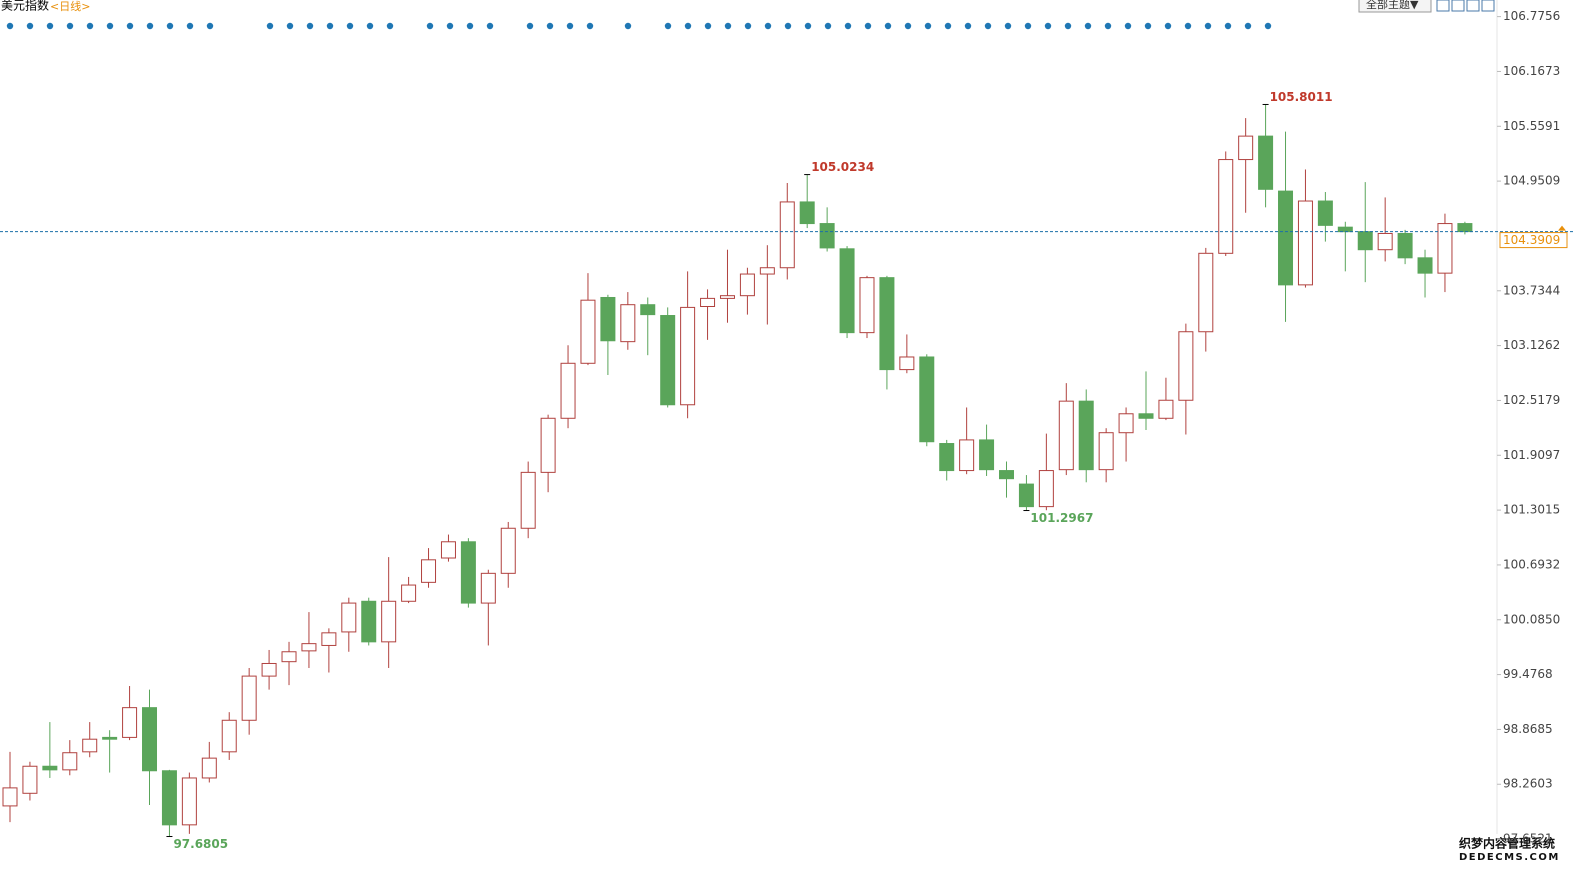  What do you see at coordinates (1531, 510) in the screenshot?
I see `y-tick-label: 101.3015` at bounding box center [1531, 510].